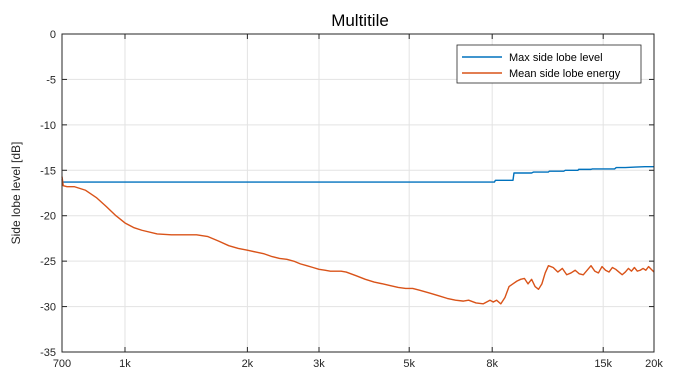 The width and height of the screenshot is (679, 376). Describe the element at coordinates (51, 80) in the screenshot. I see `y-tick-label: -5` at that location.